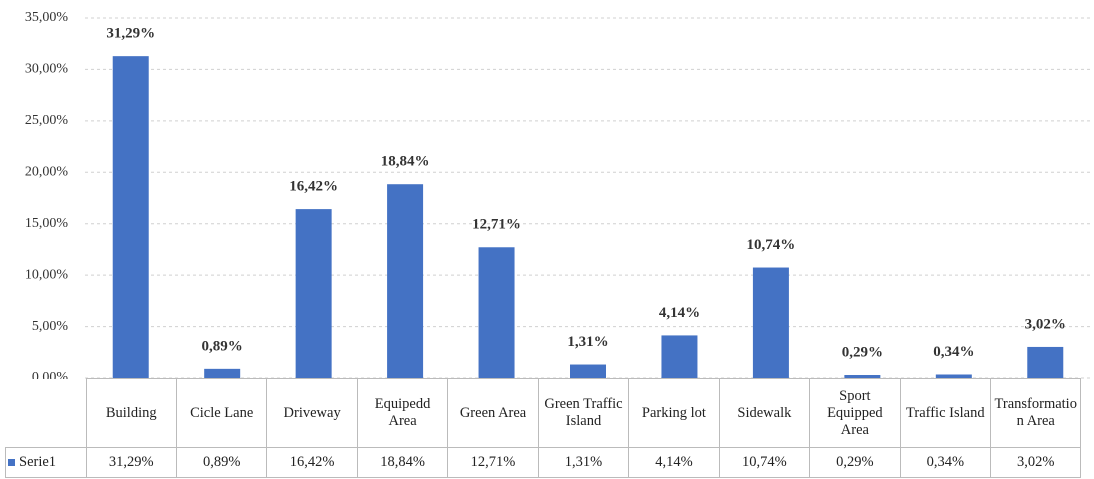 Image resolution: width=1094 pixels, height=479 pixels. I want to click on value-cell: 0,29%, so click(855, 462).